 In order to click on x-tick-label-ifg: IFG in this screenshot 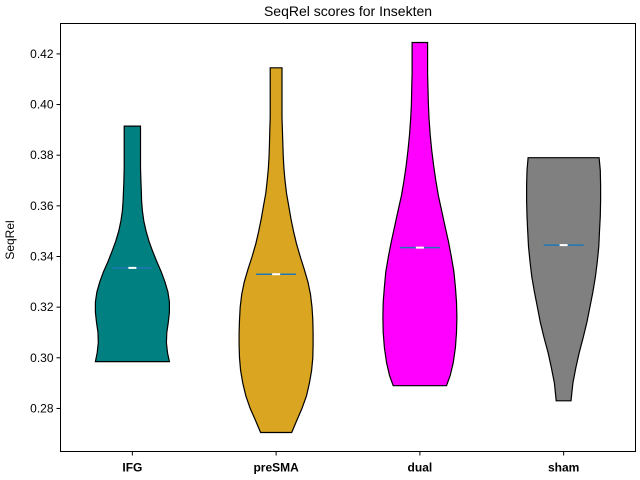, I will do `click(132, 468)`.